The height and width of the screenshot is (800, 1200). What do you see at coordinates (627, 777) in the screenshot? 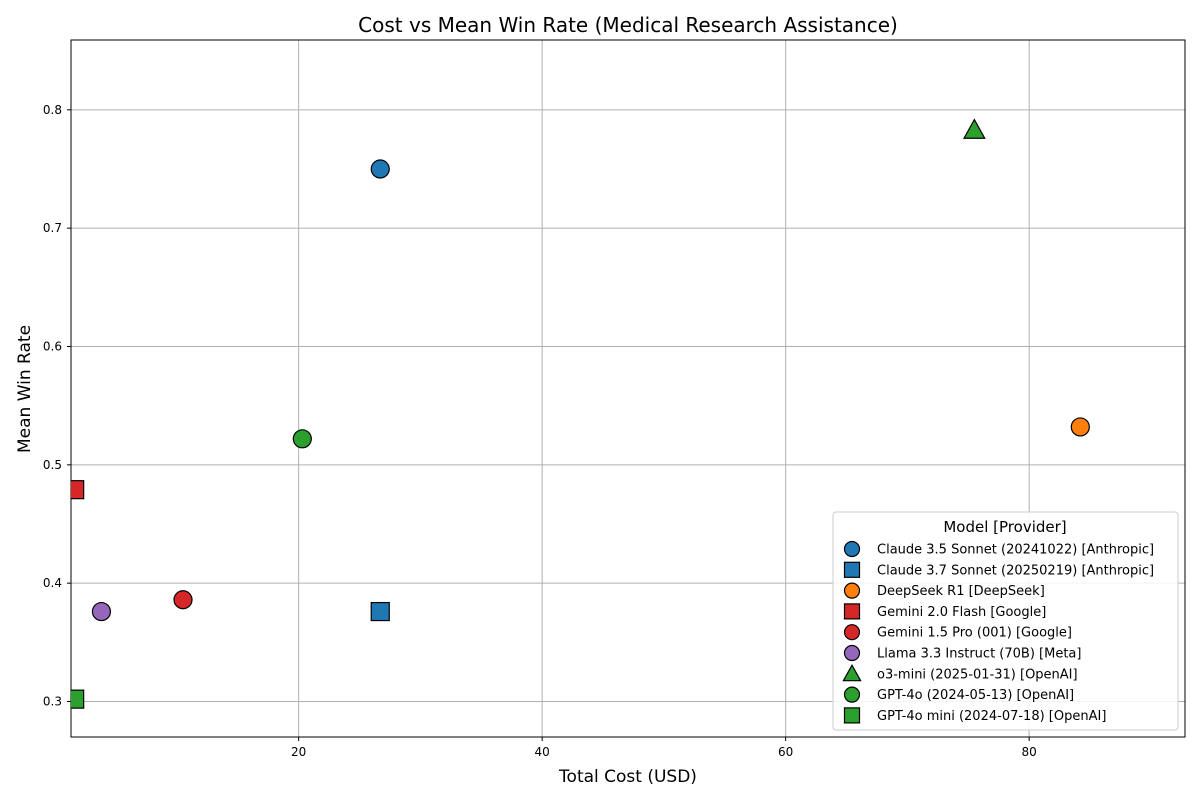
I see `x-axis-label: Total Cost (USD)` at bounding box center [627, 777].